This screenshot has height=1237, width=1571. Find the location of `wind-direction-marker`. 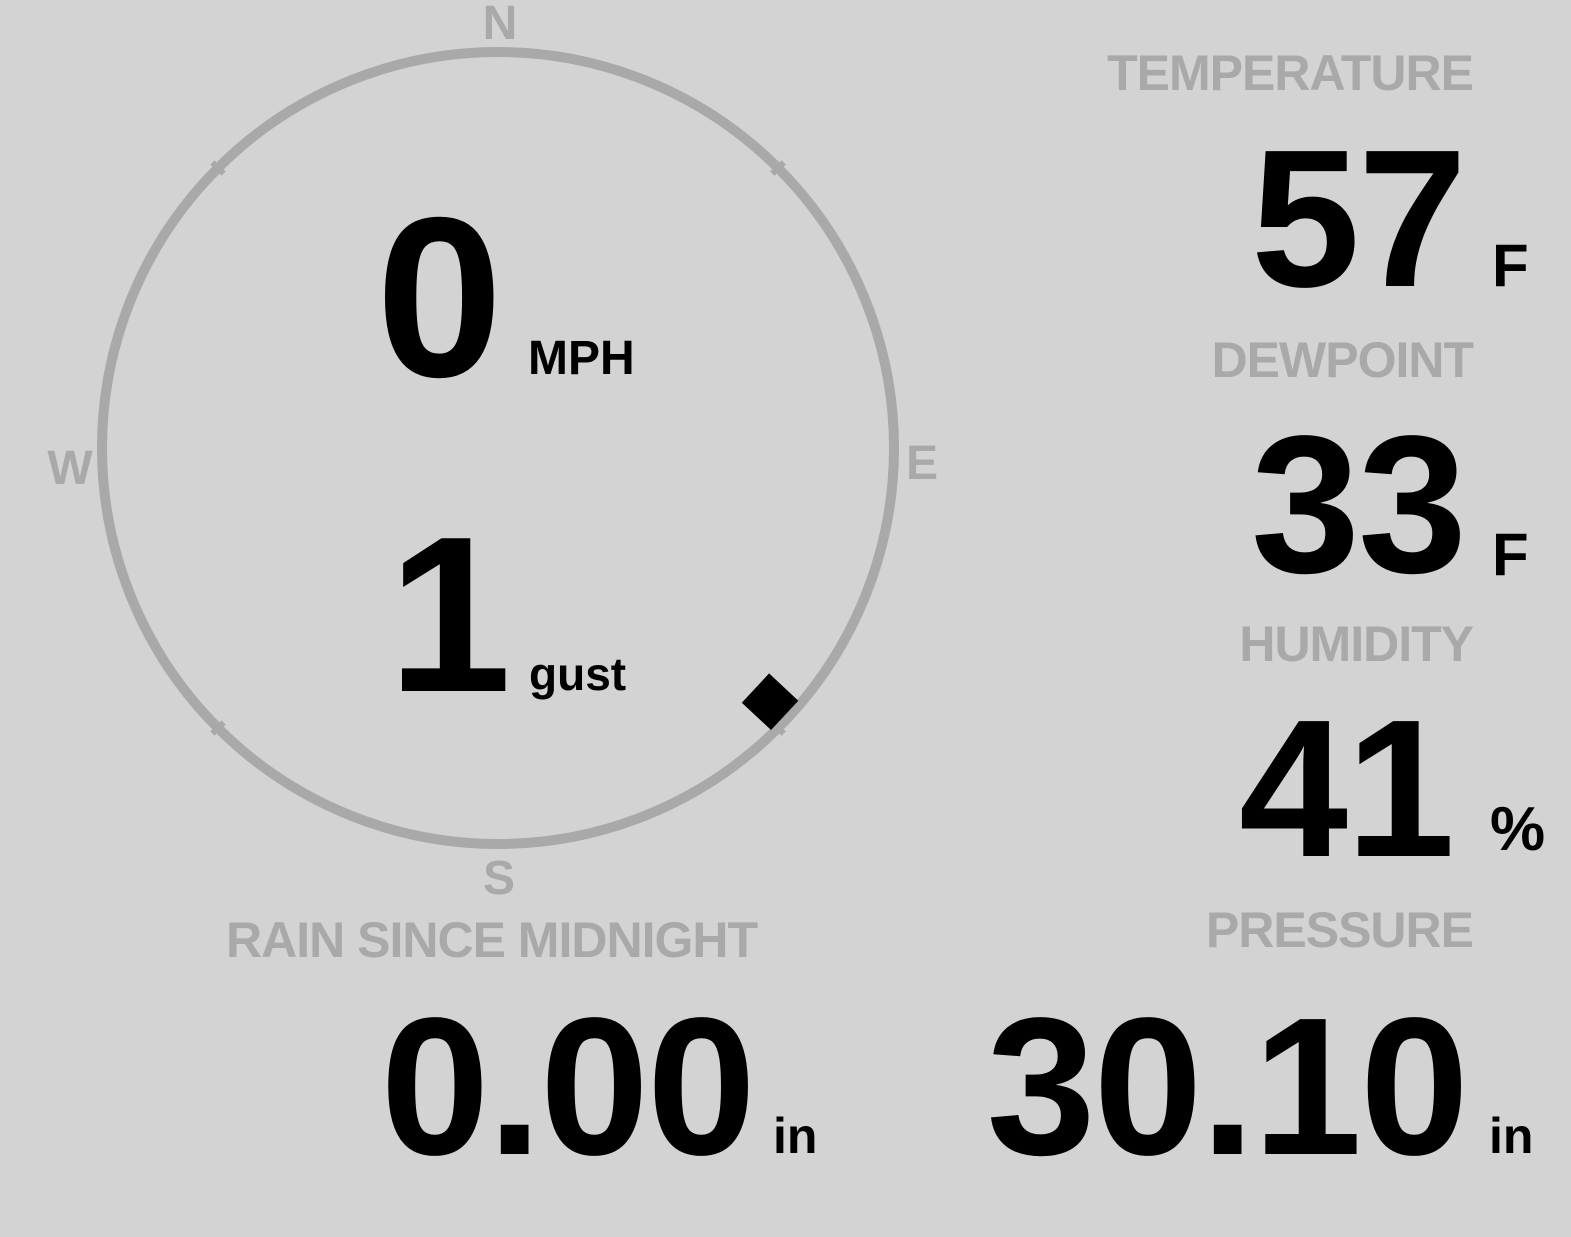

wind-direction-marker is located at coordinates (770, 701).